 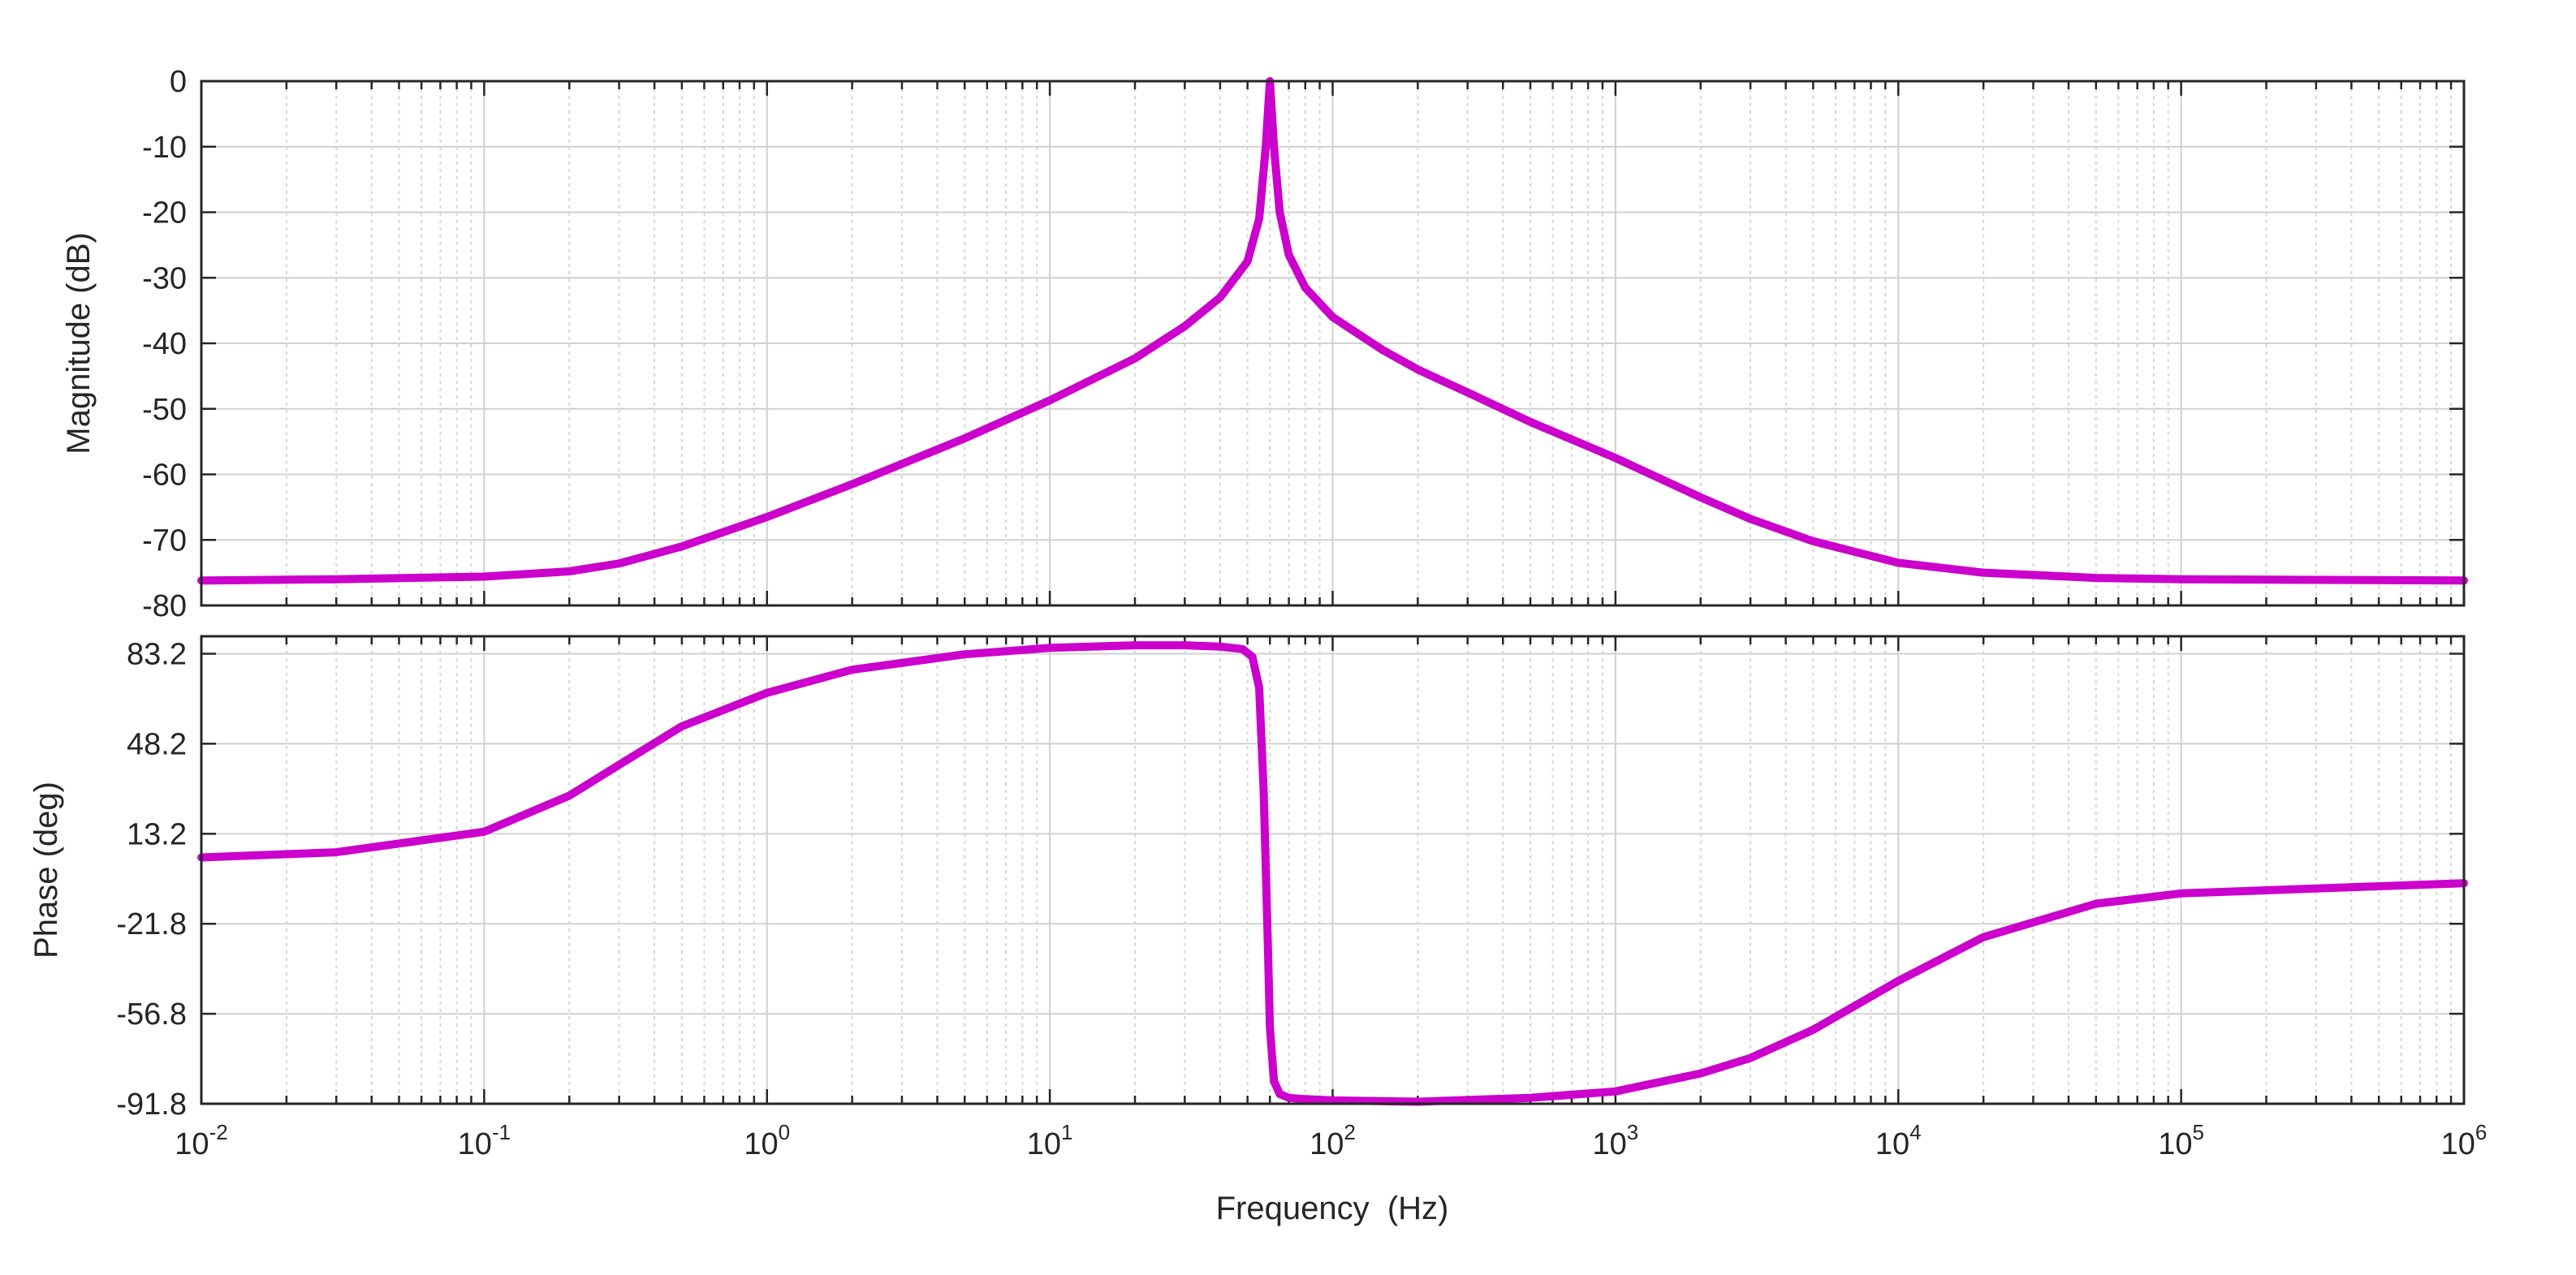 What do you see at coordinates (501, 1132) in the screenshot?
I see `x-tick-exponent: -1` at bounding box center [501, 1132].